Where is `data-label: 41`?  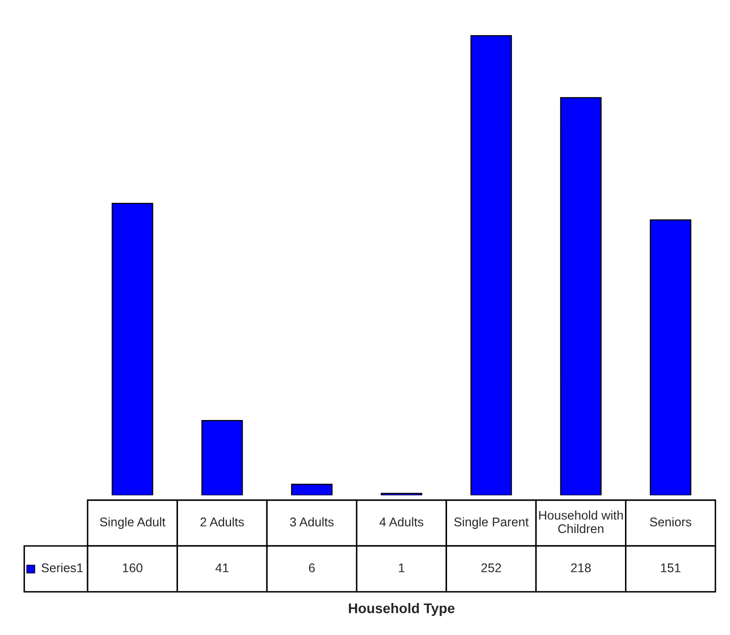 data-label: 41 is located at coordinates (221, 568).